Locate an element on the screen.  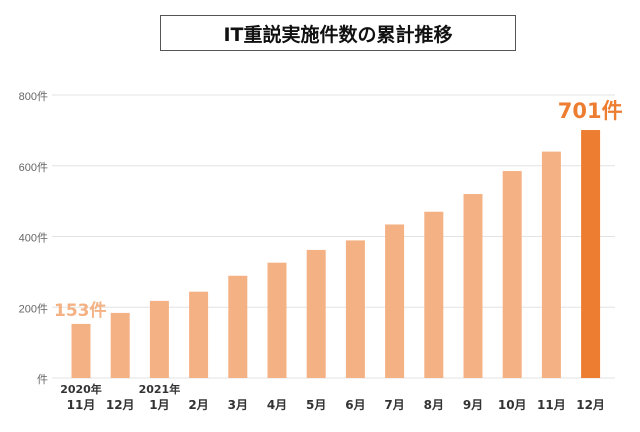
x-tick-label: 8月 is located at coordinates (434, 405).